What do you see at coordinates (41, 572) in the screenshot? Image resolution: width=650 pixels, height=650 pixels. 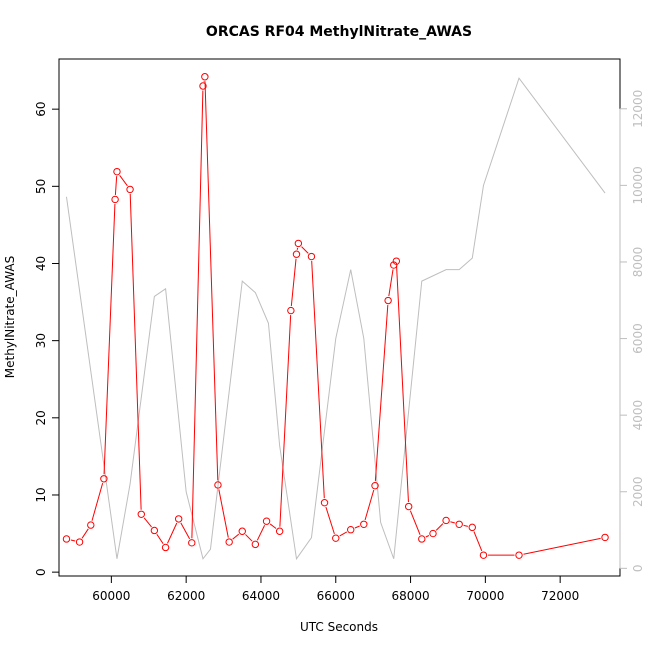 I see `y-tick-label: 0` at bounding box center [41, 572].